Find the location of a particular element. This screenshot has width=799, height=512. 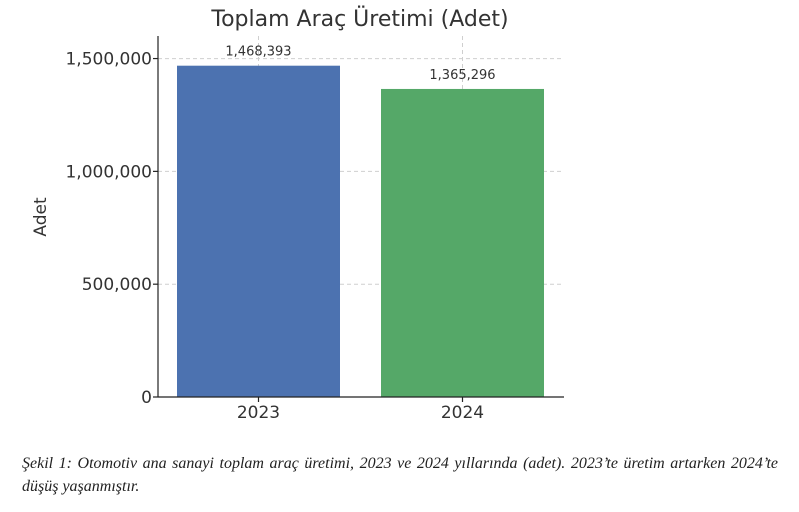

y-tick-label: 1,500,000 is located at coordinates (108, 60).